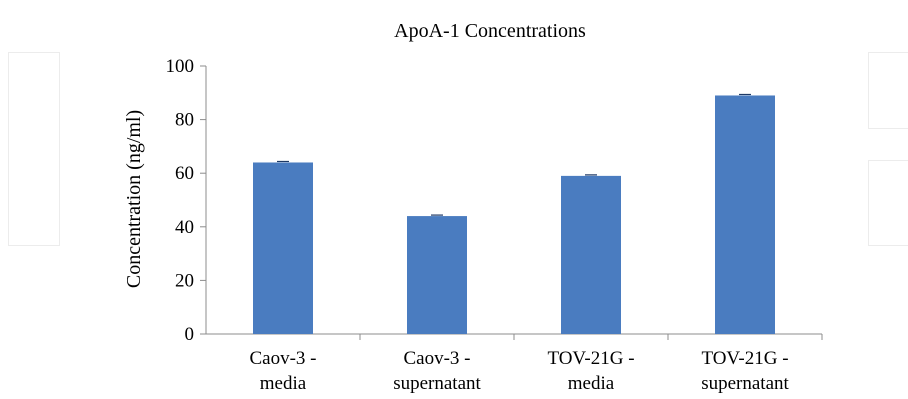 Image resolution: width=908 pixels, height=399 pixels. Describe the element at coordinates (190, 334) in the screenshot. I see `y-tick-label: 0` at that location.